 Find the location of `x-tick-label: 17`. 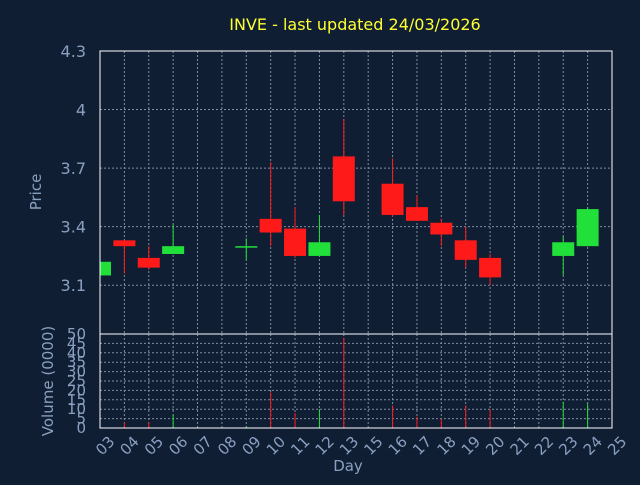

x-tick-label: 17 is located at coordinates (422, 446).